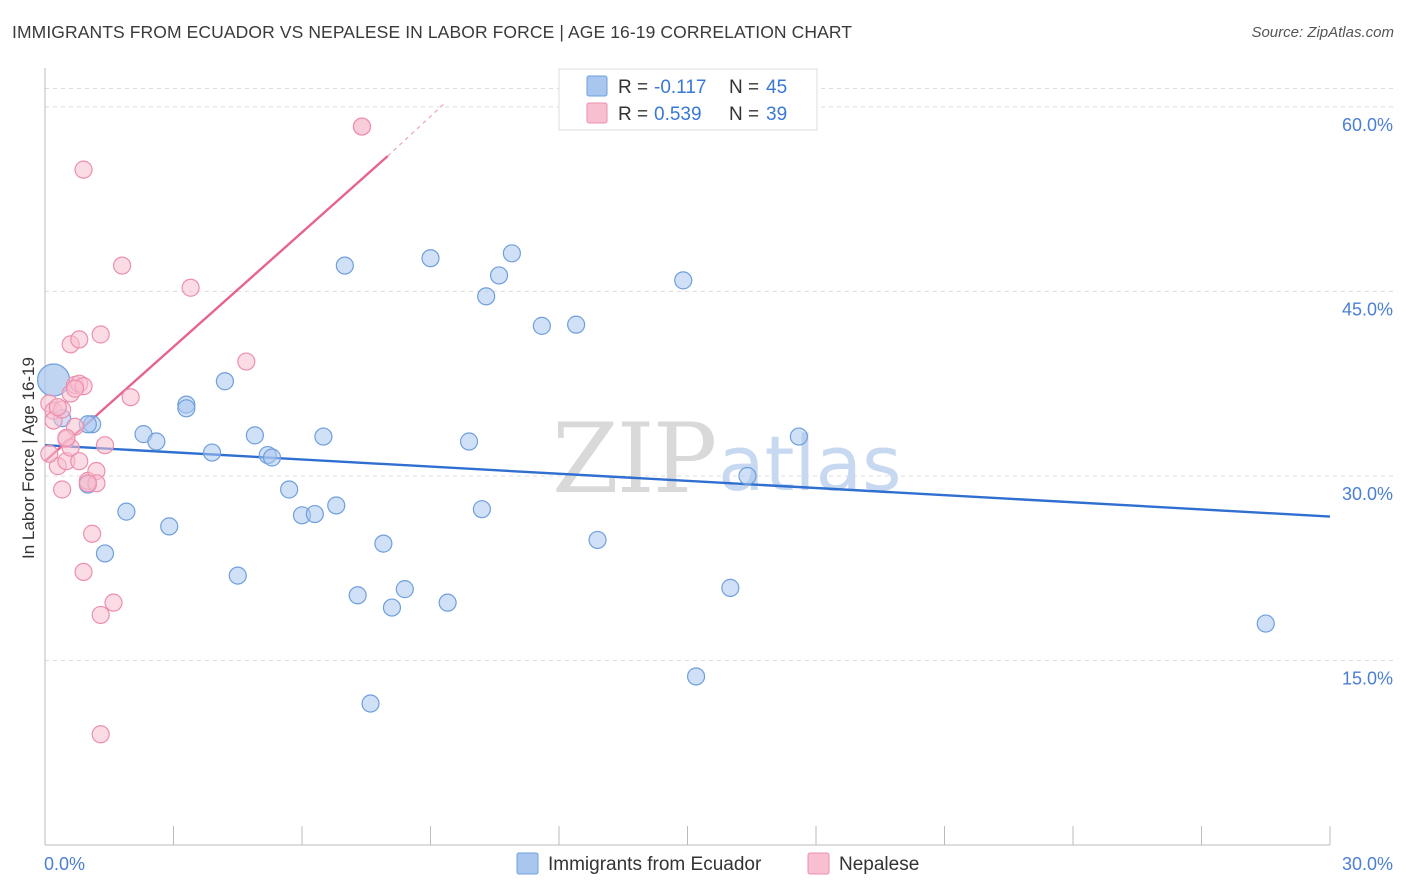 The height and width of the screenshot is (892, 1406). What do you see at coordinates (1367, 494) in the screenshot?
I see `y-tick-label-1: 30.0%` at bounding box center [1367, 494].